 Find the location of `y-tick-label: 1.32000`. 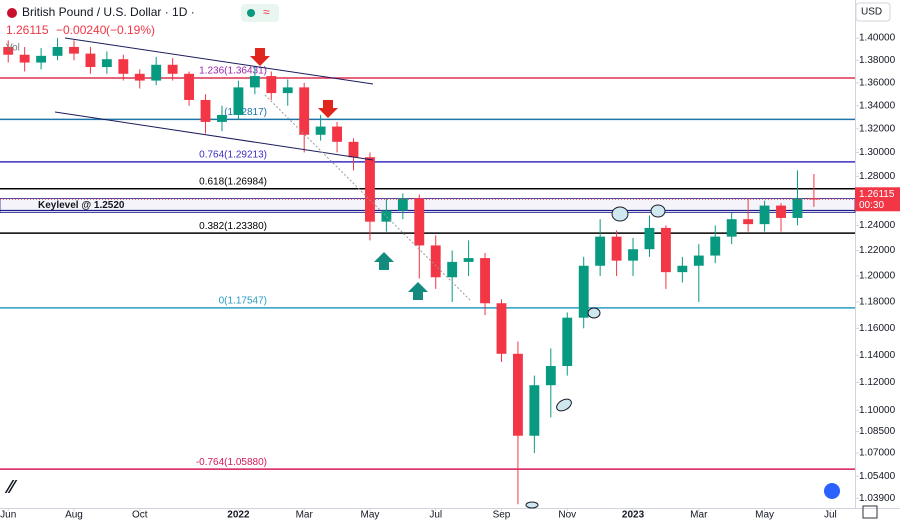

y-tick-label: 1.32000 is located at coordinates (877, 129).